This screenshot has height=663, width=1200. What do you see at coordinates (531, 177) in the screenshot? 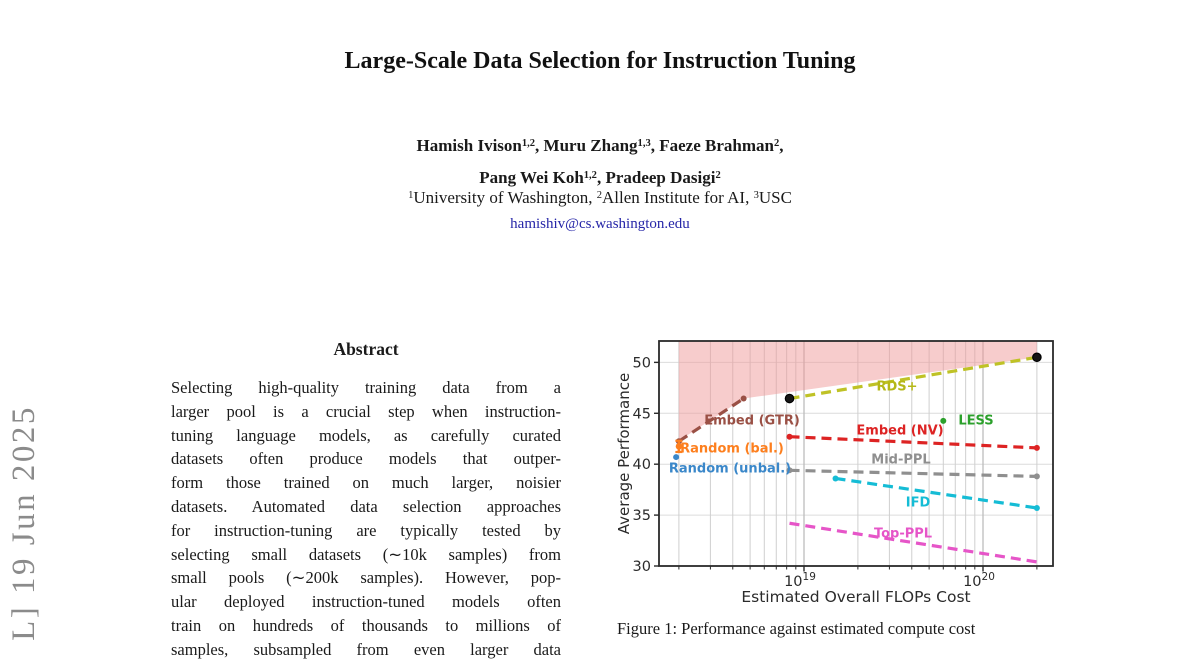
I see `text-run: Pang Wei Koh` at bounding box center [531, 177].